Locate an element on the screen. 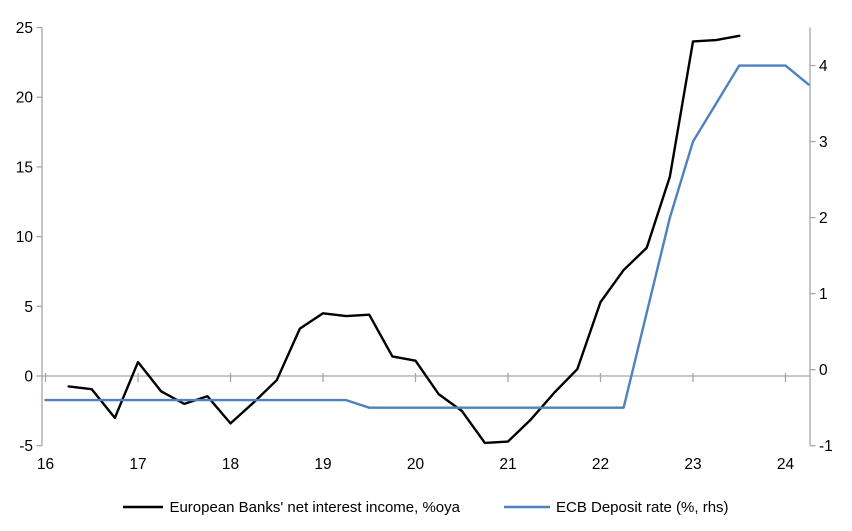 Image resolution: width=852 pixels, height=531 pixels. x-axis-tick-label: 17 is located at coordinates (137, 464).